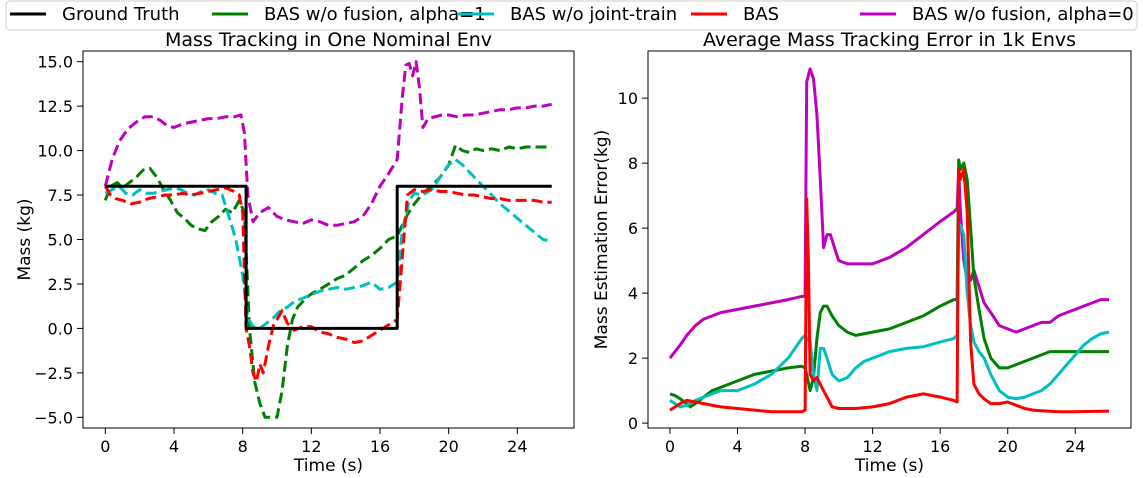  Describe the element at coordinates (1023, 14) in the screenshot. I see `legend-label-4: BAS w/o fusion, alpha=0` at that location.